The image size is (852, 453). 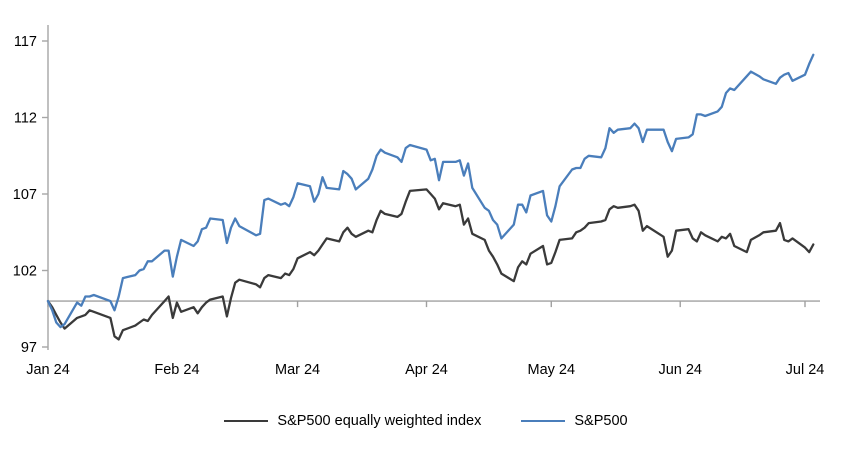 I want to click on y-tick-label: 107, so click(x=25, y=195).